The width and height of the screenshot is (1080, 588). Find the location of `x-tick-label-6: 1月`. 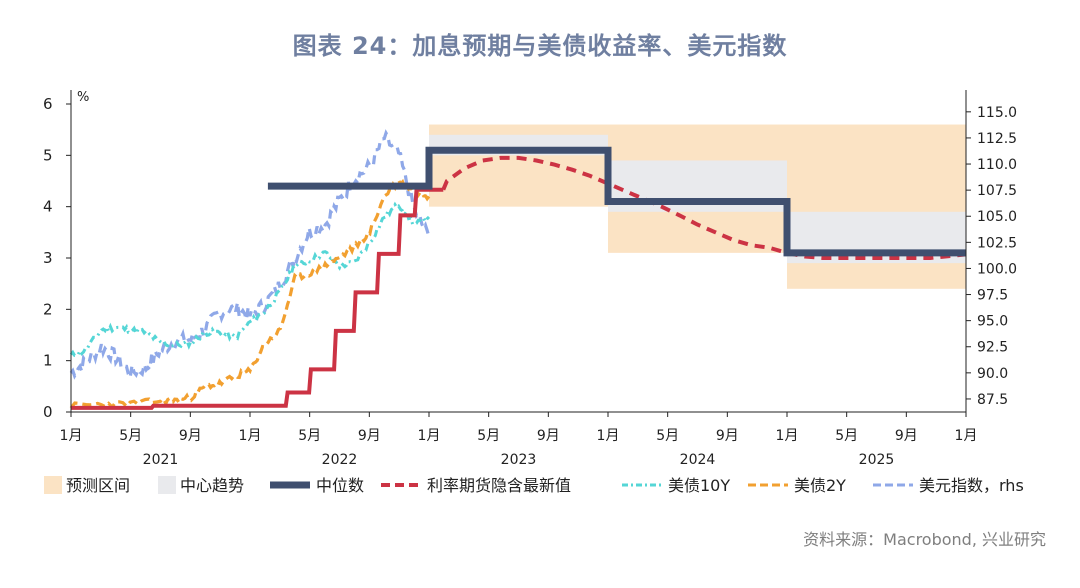

x-tick-label-6: 1月 is located at coordinates (429, 436).